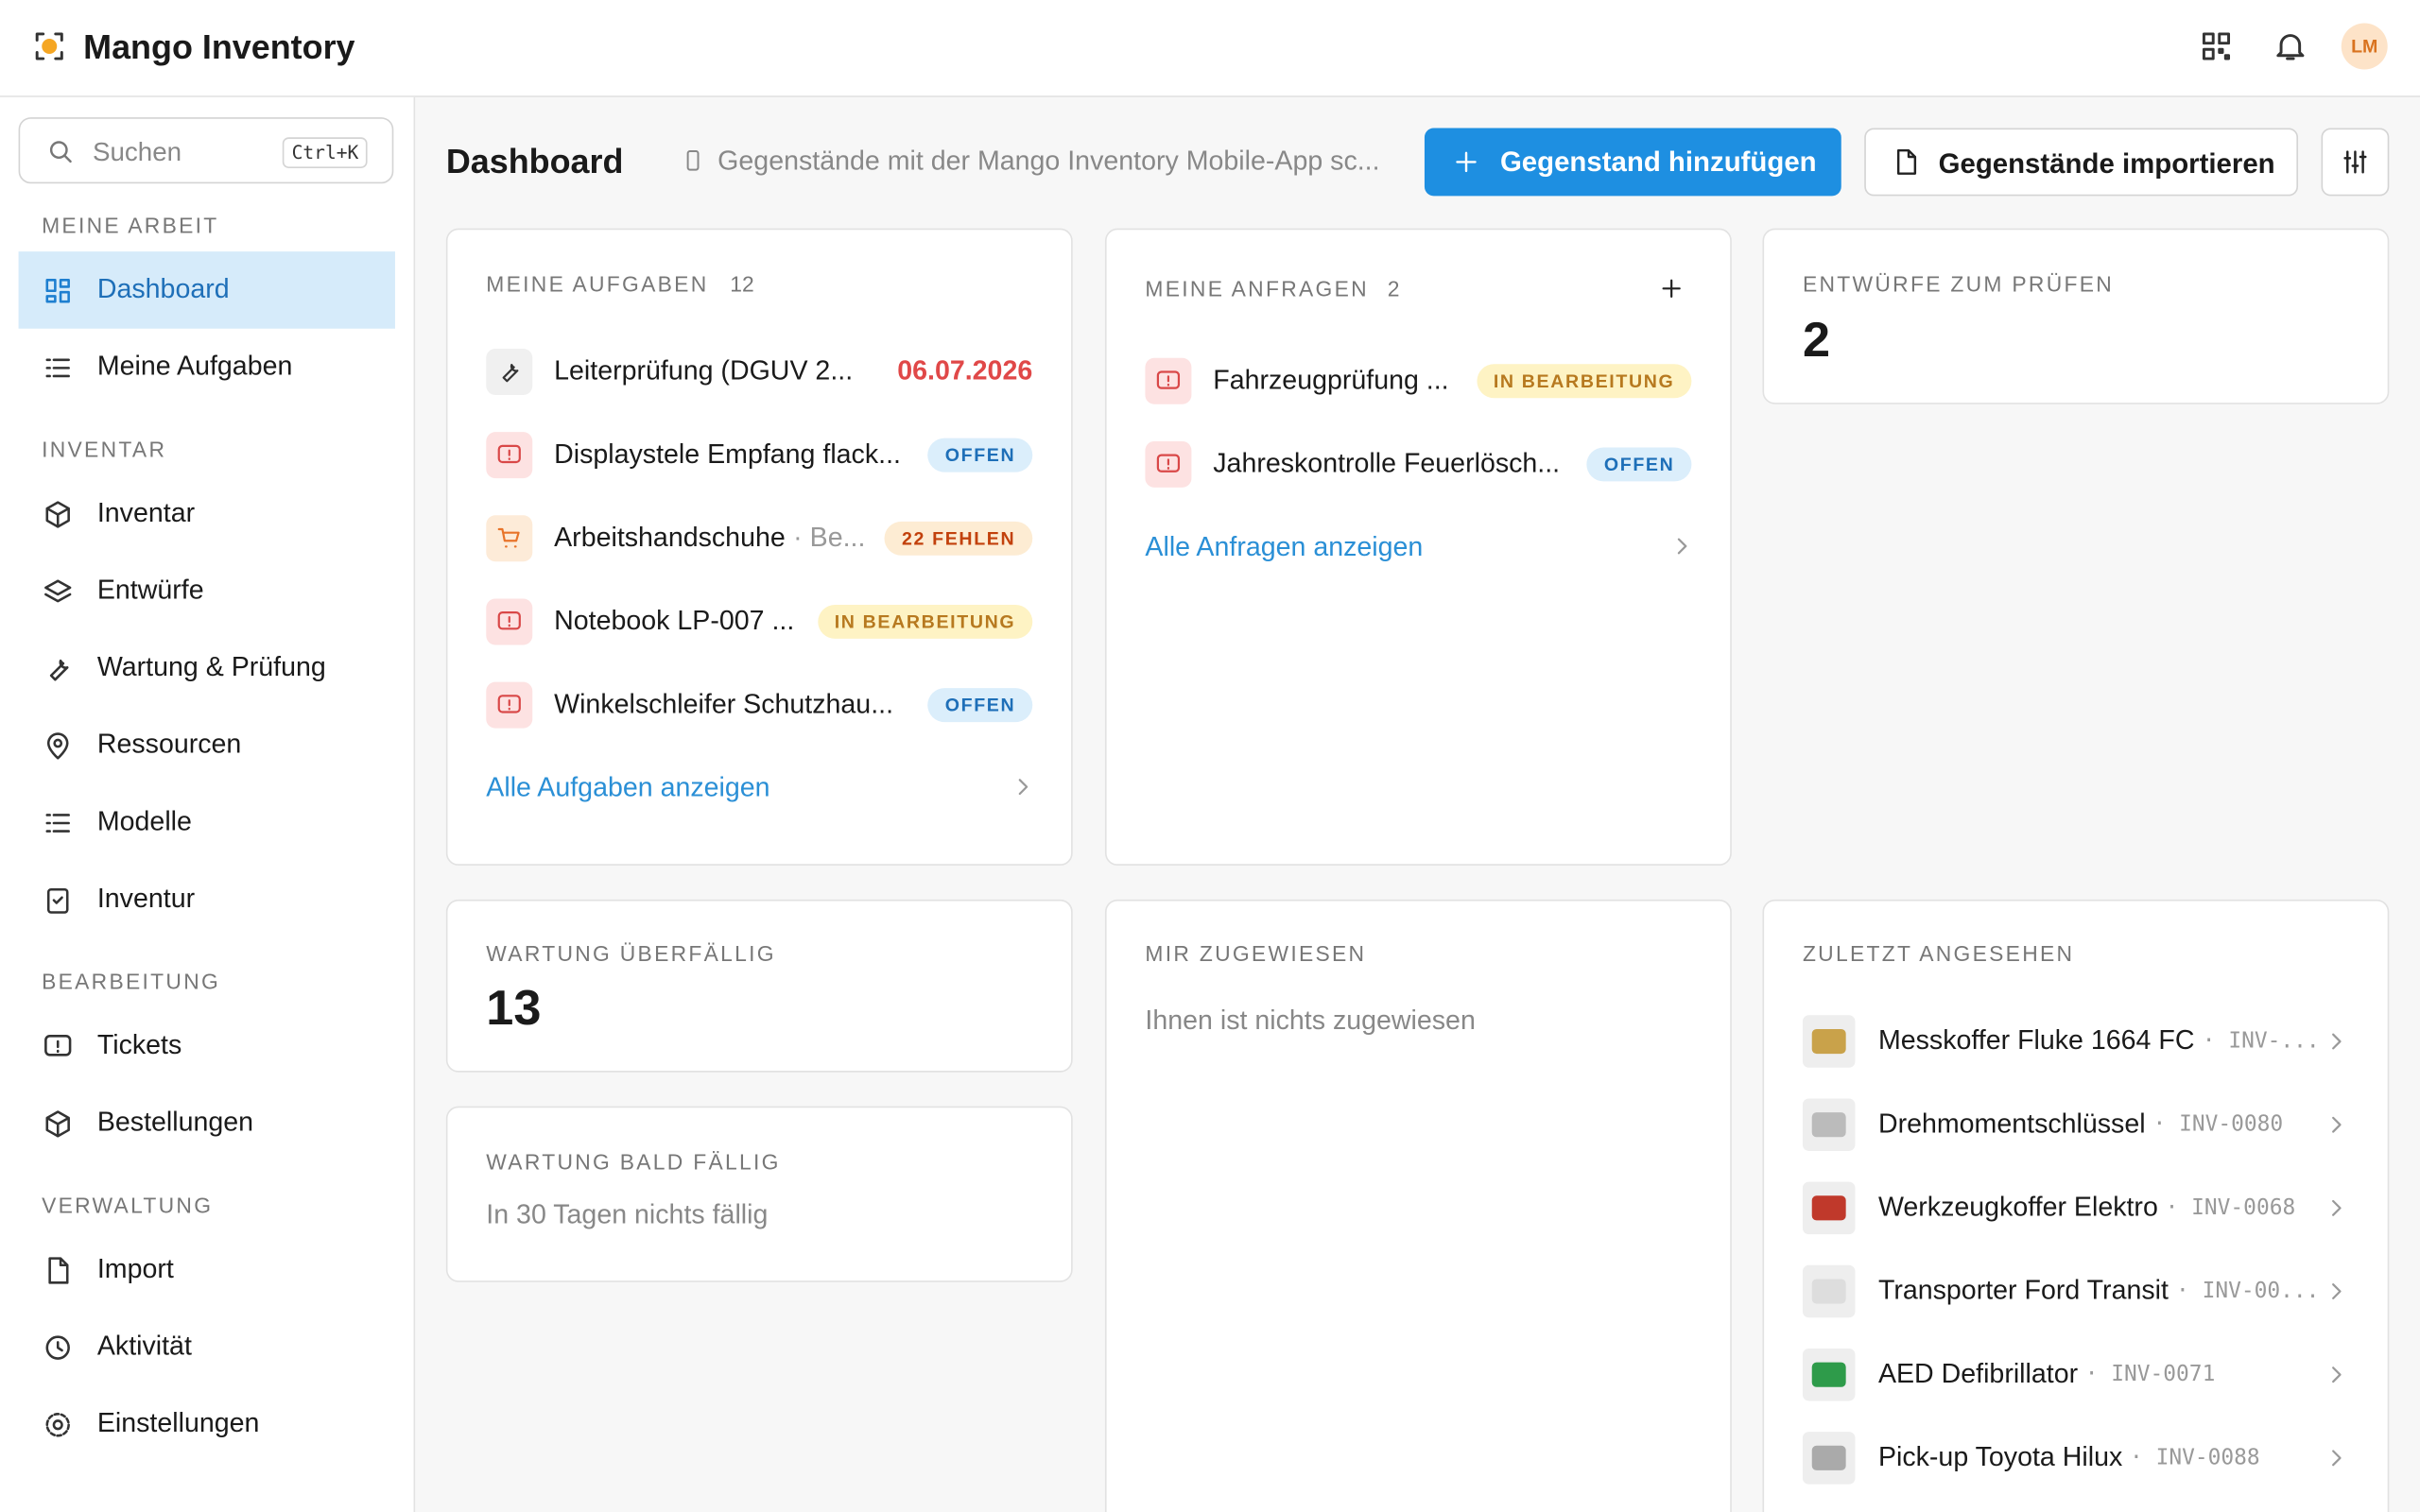 This screenshot has width=2420, height=1512. I want to click on nav-item: Meine Aufgaben, so click(207, 367).